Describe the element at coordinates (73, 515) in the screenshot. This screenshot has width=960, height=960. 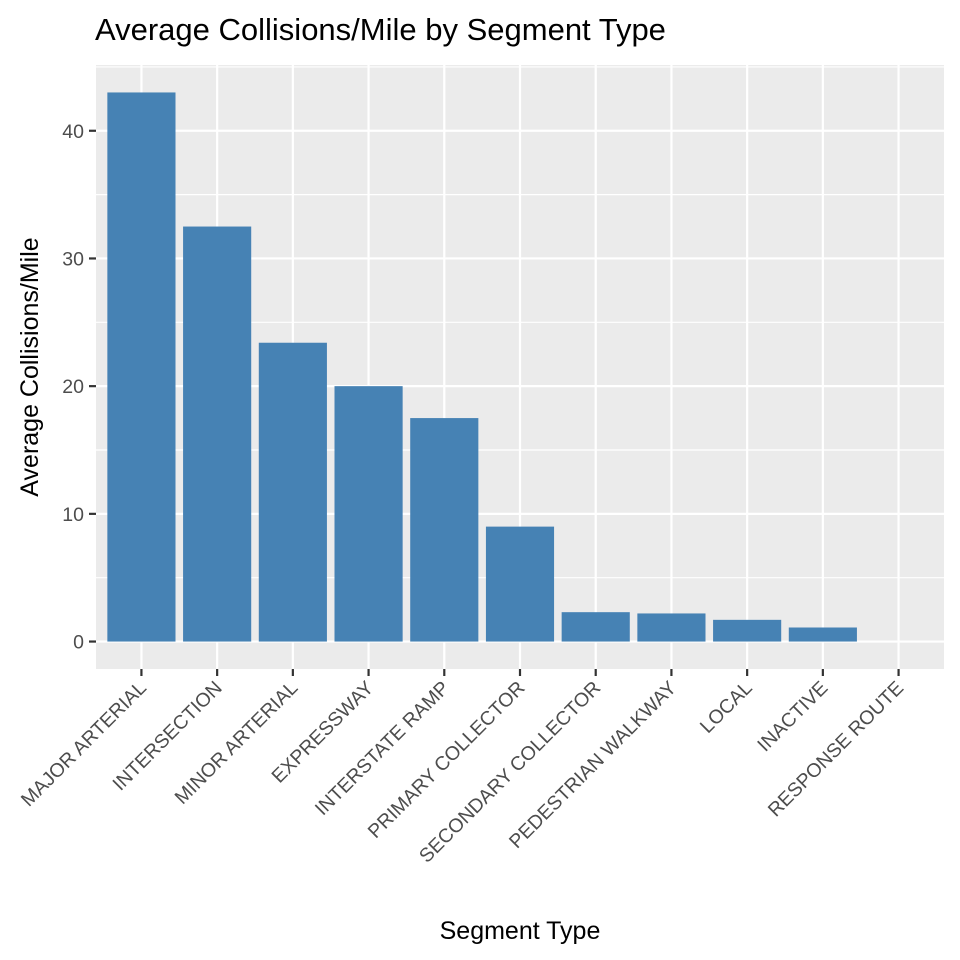
I see `y-tick-label: 10` at that location.